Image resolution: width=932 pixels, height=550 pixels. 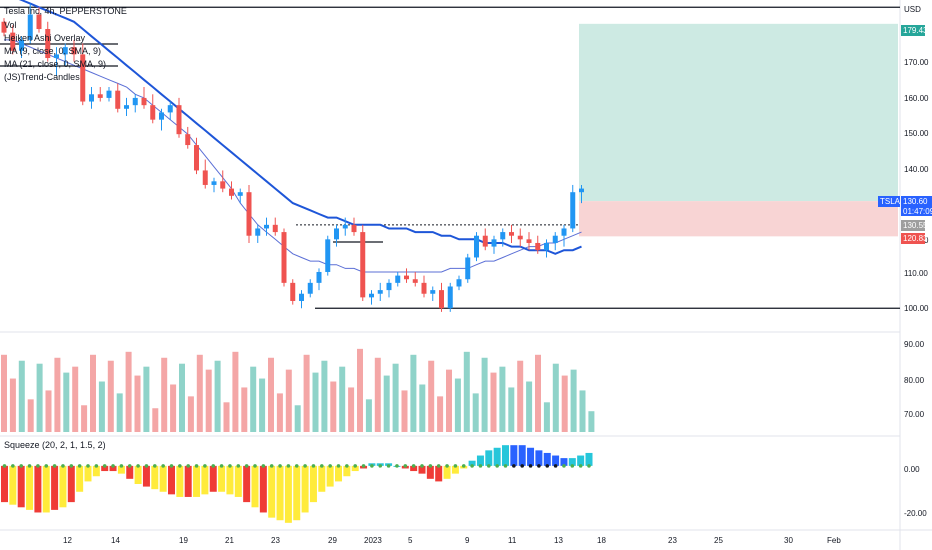 I want to click on time-tick: 21, so click(x=229, y=540).